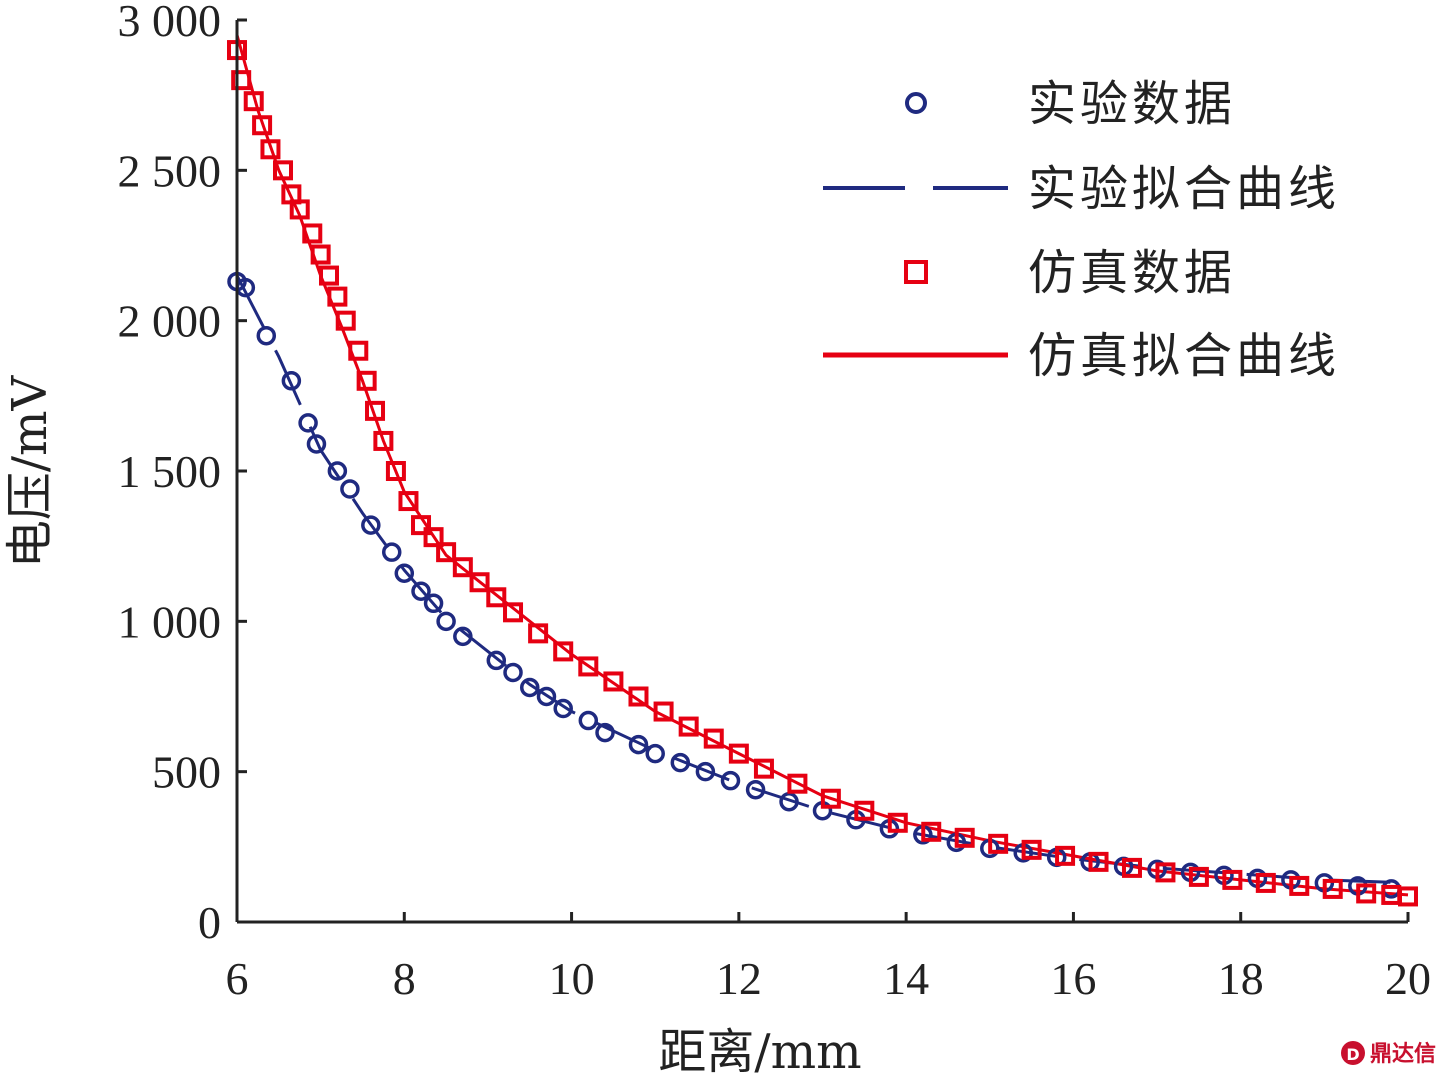 The height and width of the screenshot is (1076, 1442). What do you see at coordinates (1184, 356) in the screenshot?
I see `legend-label: 仿真拟合曲线` at bounding box center [1184, 356].